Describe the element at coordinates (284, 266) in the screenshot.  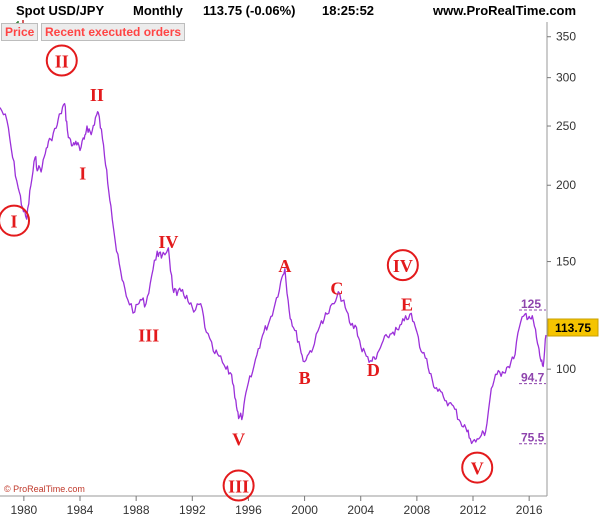
I see `wave-label: A` at that location.